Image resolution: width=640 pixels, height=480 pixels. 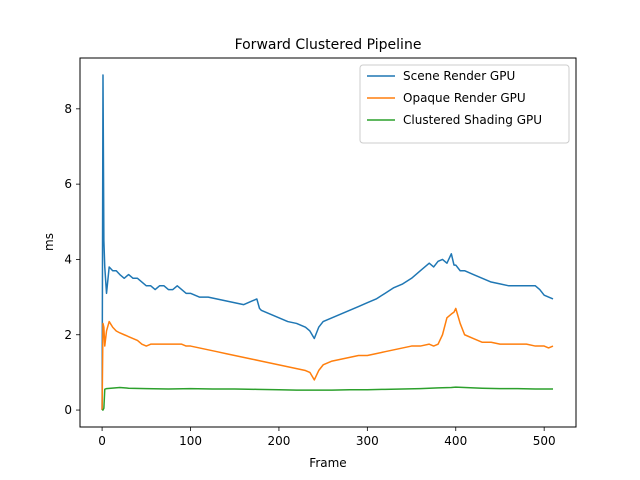 I want to click on x-tick-label: 100, so click(x=190, y=441).